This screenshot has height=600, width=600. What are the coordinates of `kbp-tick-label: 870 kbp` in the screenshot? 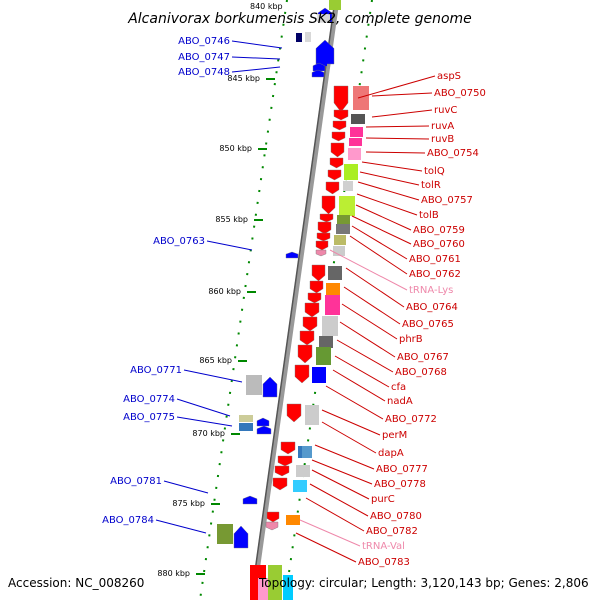 It's located at (208, 433).